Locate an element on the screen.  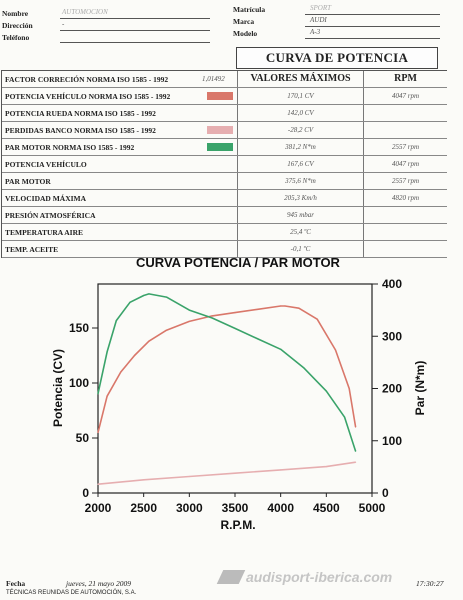
x-tick-label: 3000 is located at coordinates (189, 508).